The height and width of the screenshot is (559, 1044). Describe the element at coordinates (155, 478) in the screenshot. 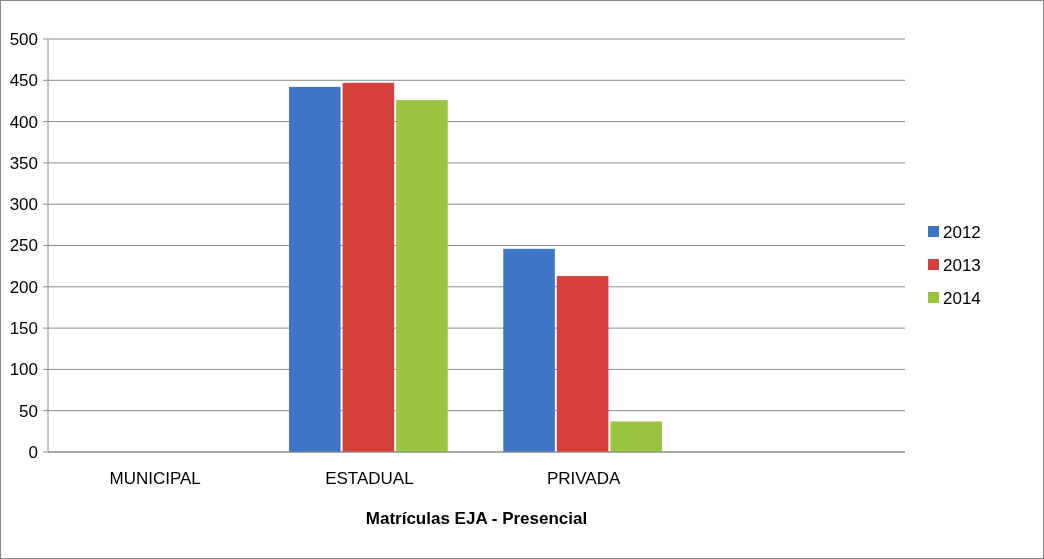

I see `x-tick-label: MUNICIPAL` at that location.